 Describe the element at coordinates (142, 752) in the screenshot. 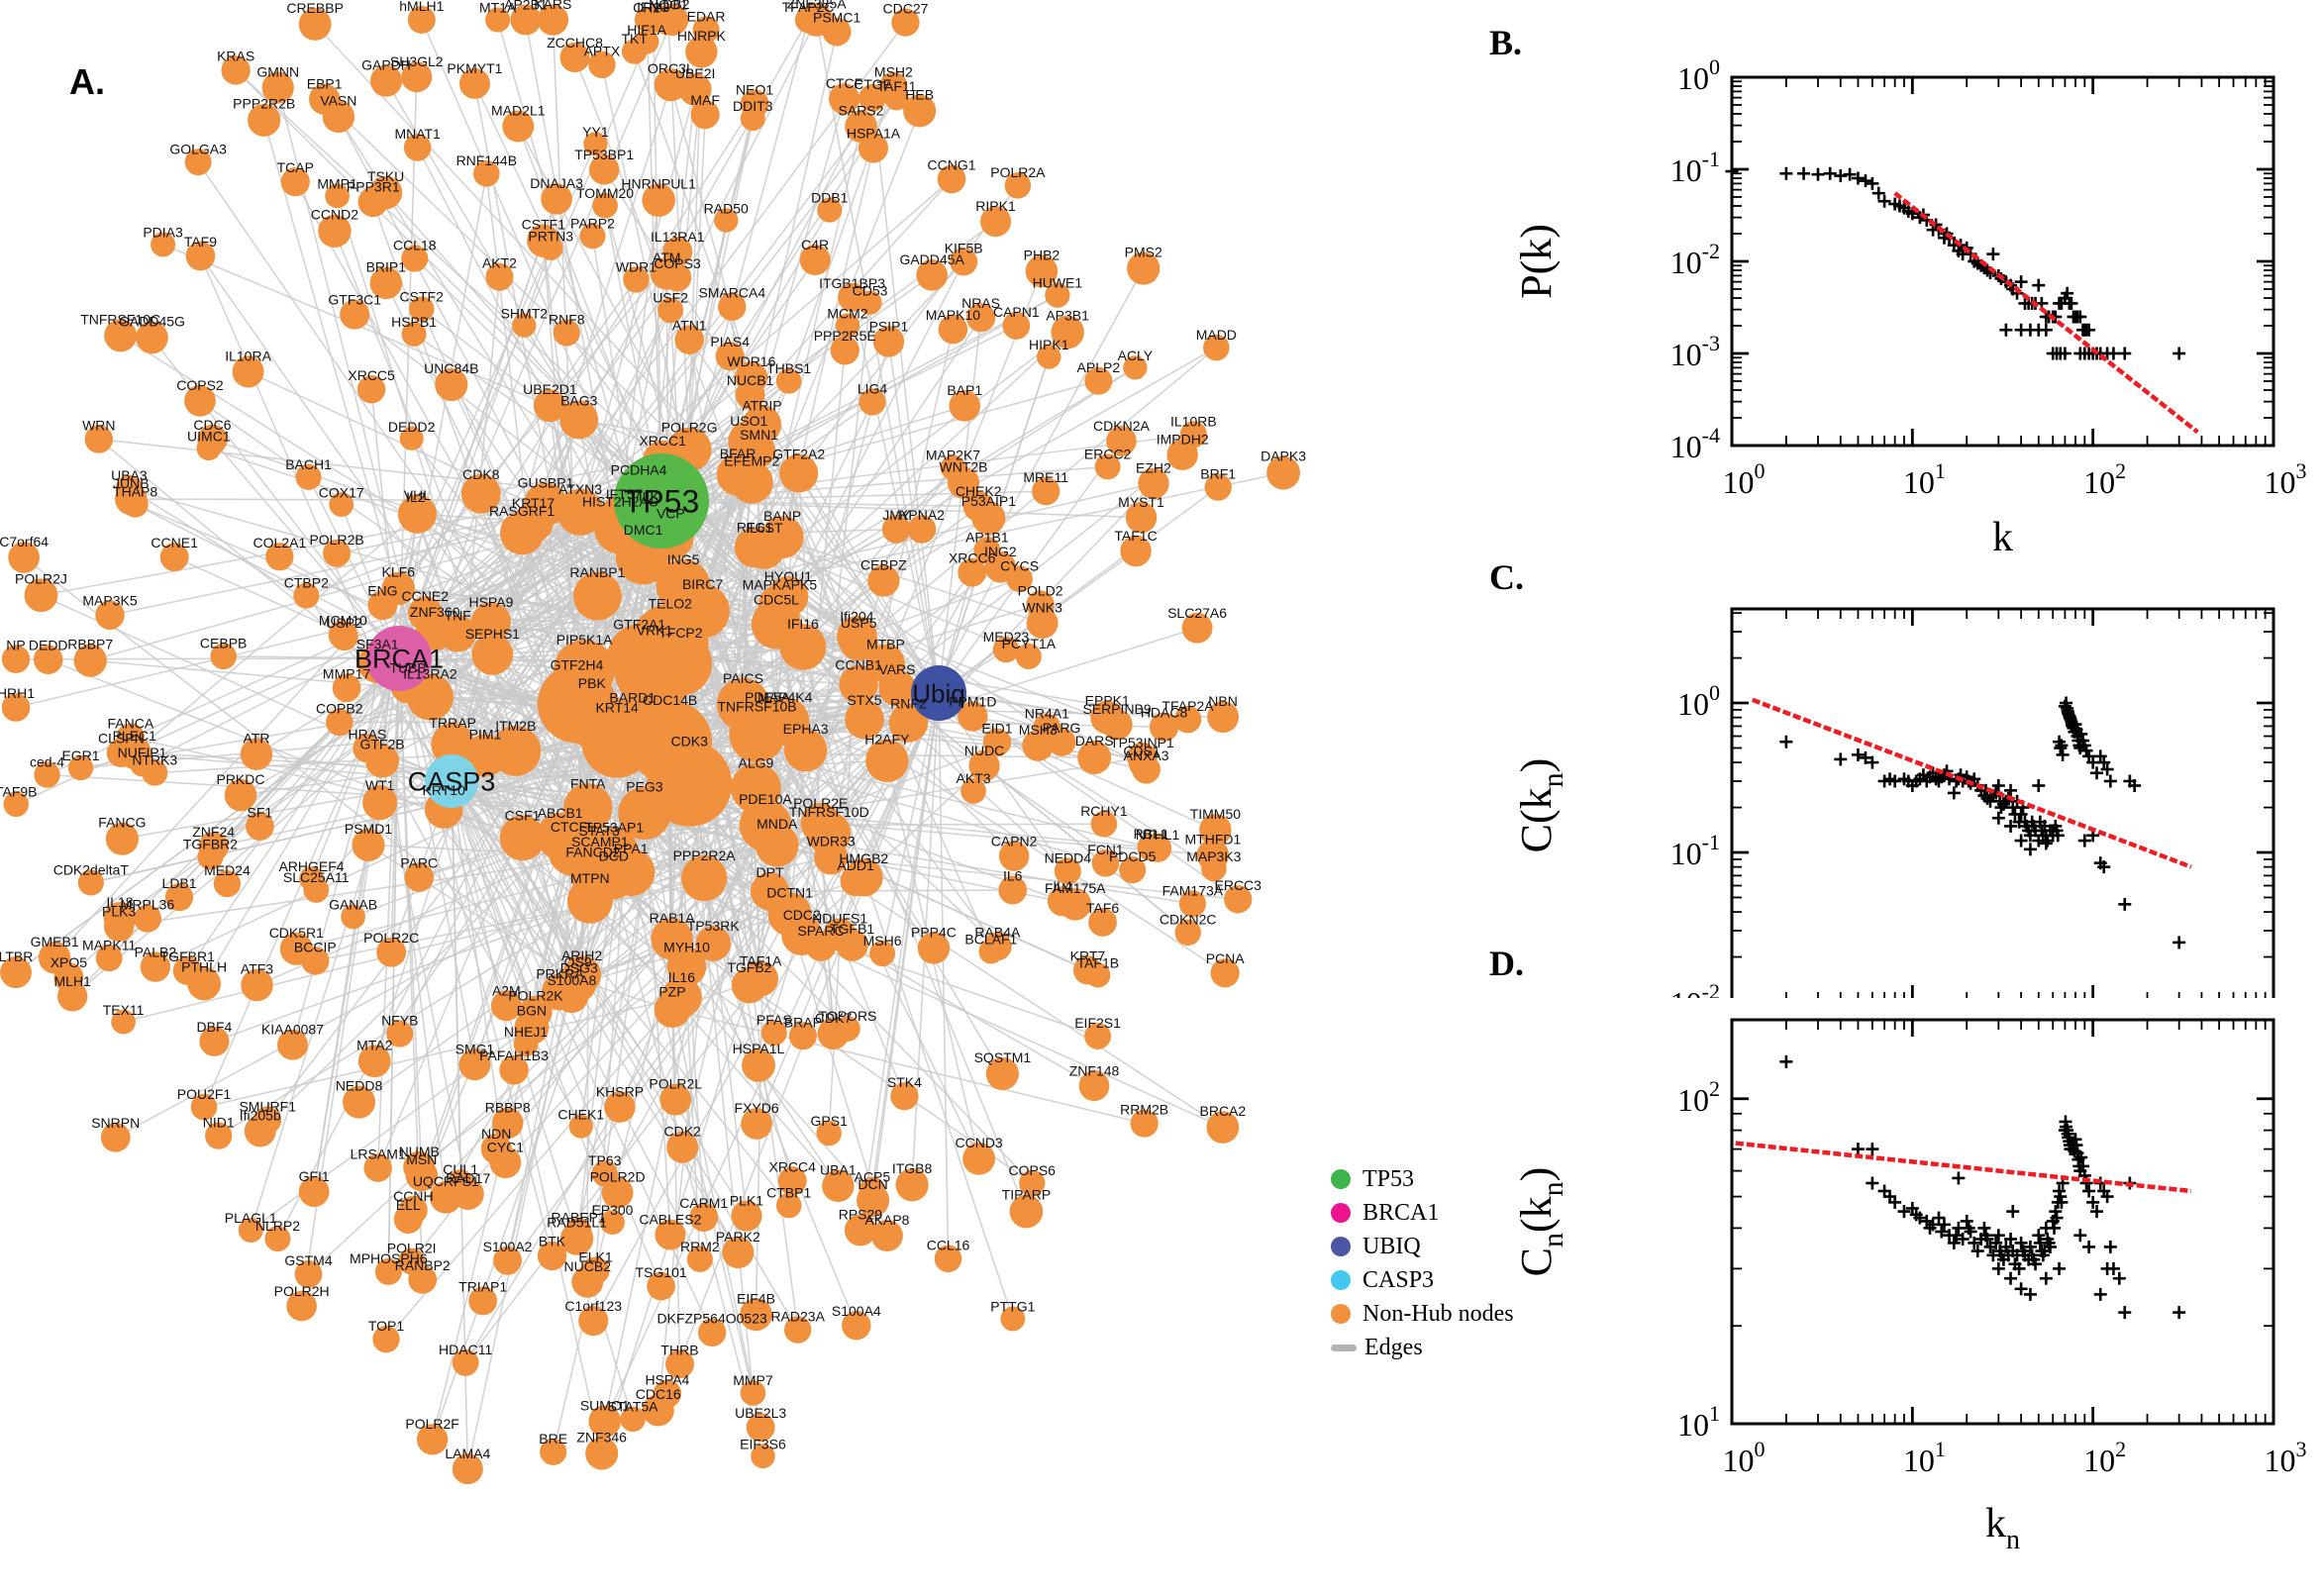

I see `network-node-label: NUFIP1` at that location.